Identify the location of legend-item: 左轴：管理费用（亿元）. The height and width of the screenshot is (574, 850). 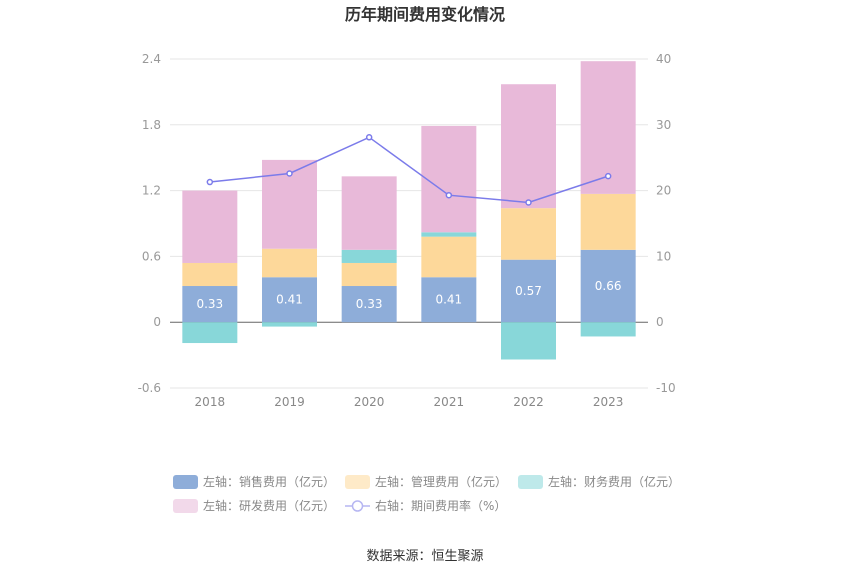
(426, 481).